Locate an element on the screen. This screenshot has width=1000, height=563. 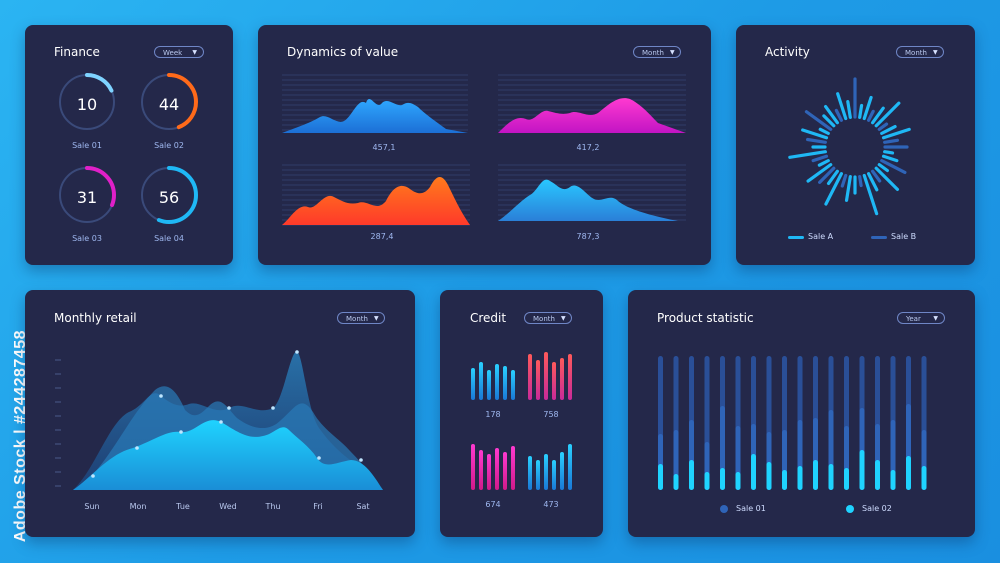
y-axis-ticks is located at coordinates (58, 423).